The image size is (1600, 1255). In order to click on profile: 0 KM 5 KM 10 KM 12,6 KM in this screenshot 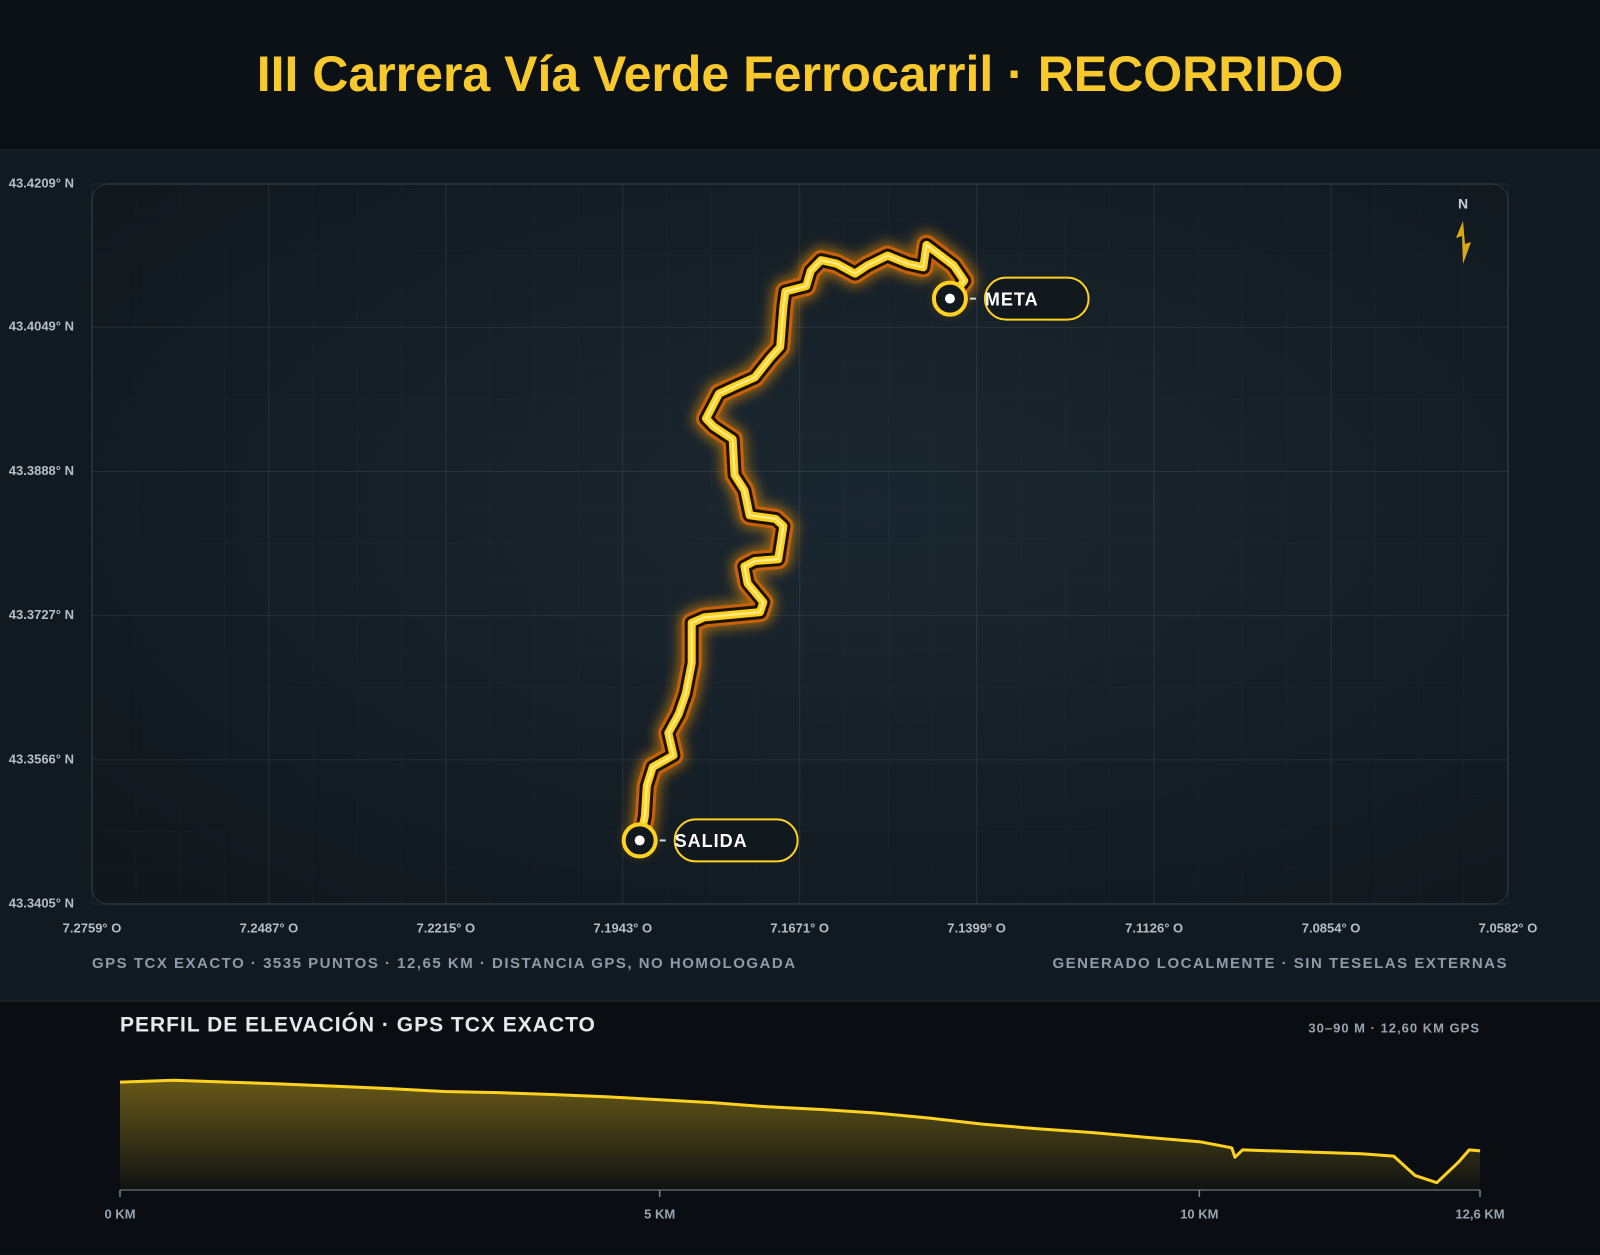, I will do `click(804, 1149)`.